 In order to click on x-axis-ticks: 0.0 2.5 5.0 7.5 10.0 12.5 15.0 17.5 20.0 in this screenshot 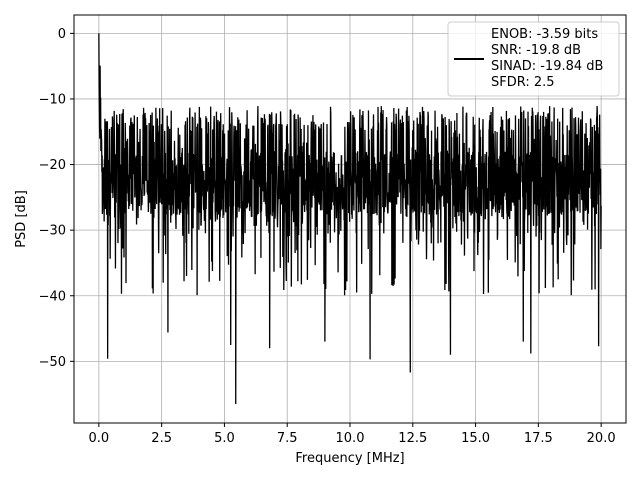, I will do `click(352, 434)`.